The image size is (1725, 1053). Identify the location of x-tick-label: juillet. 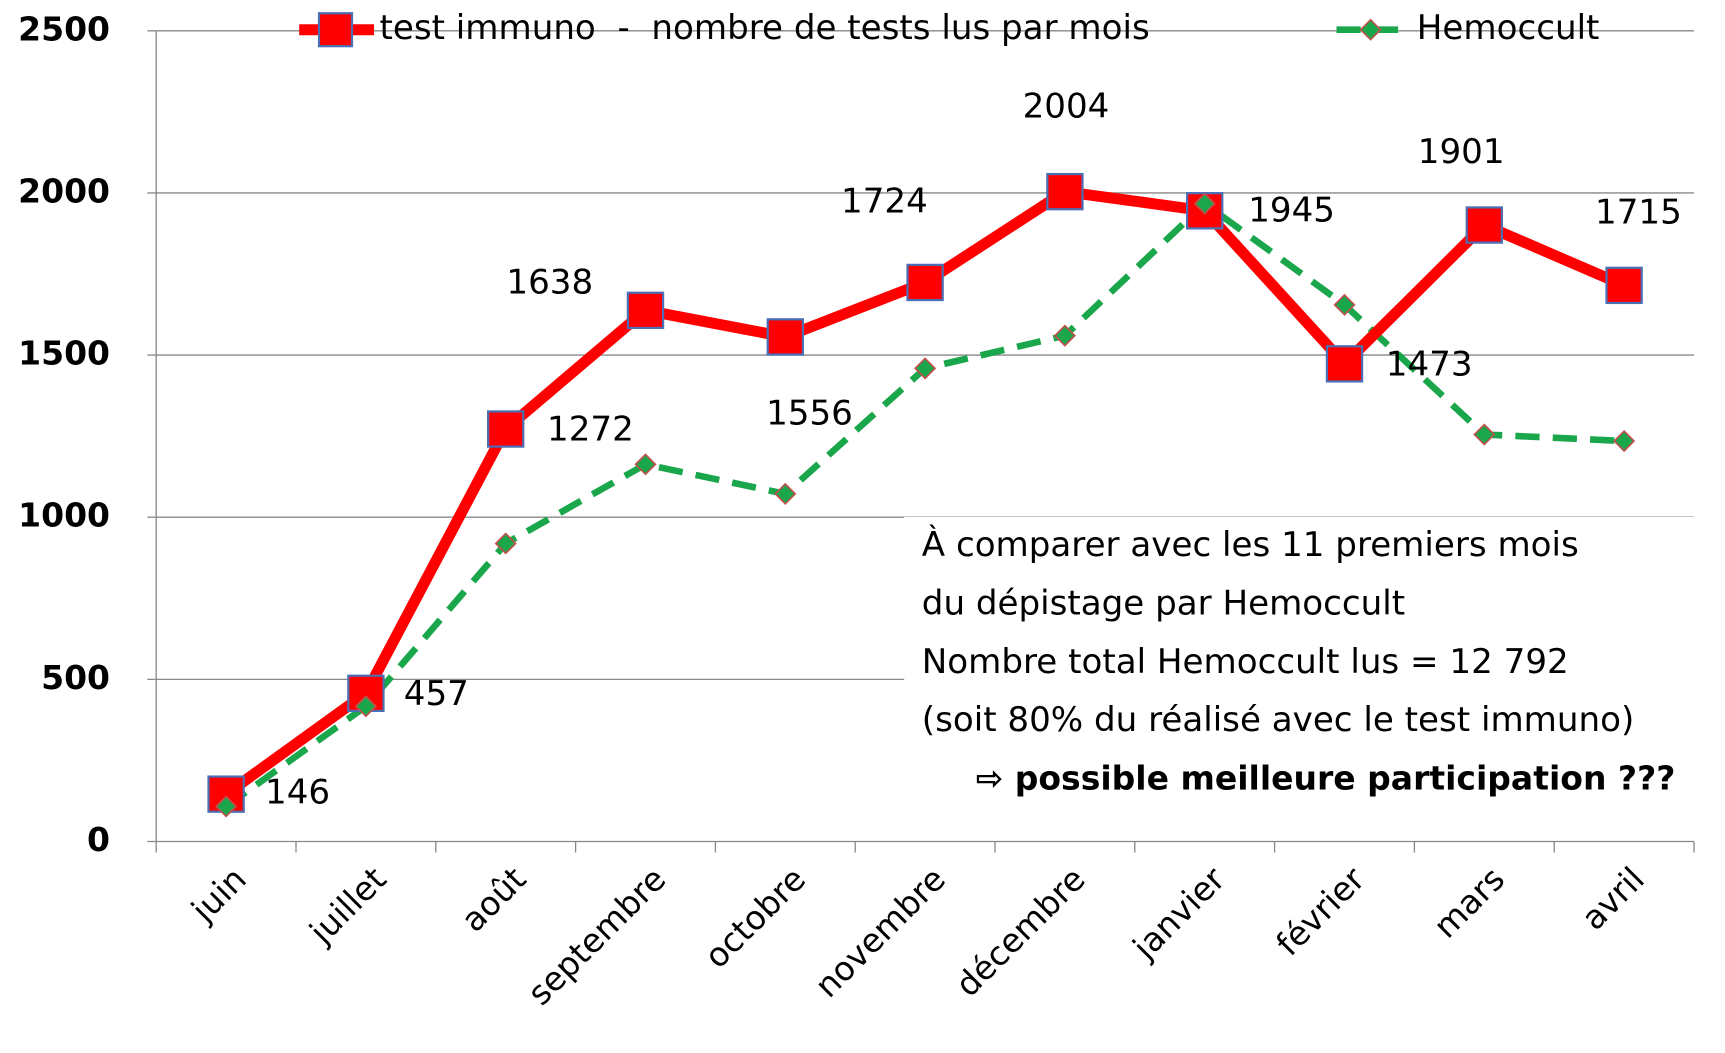
(347, 905).